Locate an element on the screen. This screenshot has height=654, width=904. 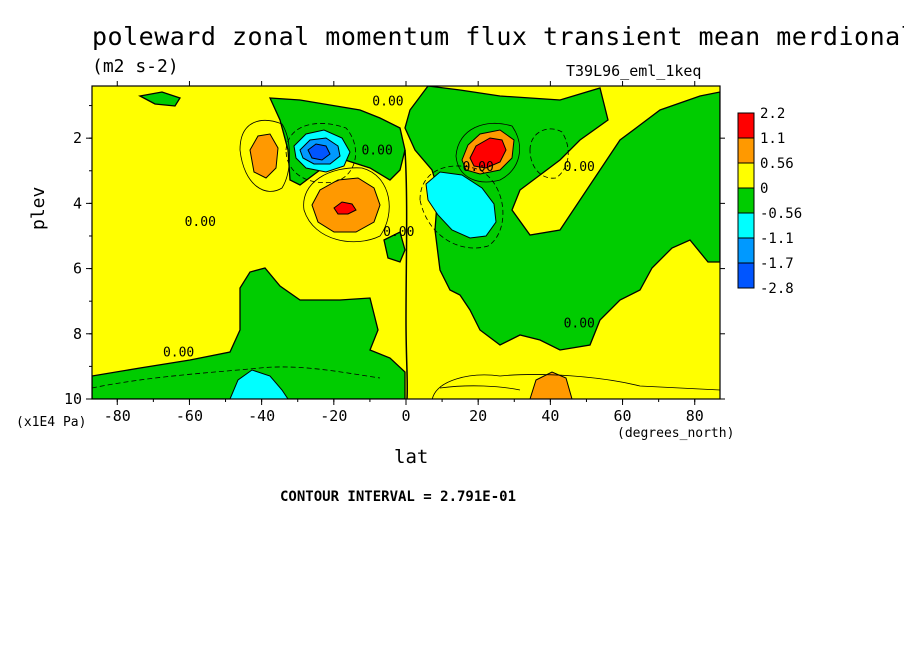
legend-label: -2.8 is located at coordinates (777, 289).